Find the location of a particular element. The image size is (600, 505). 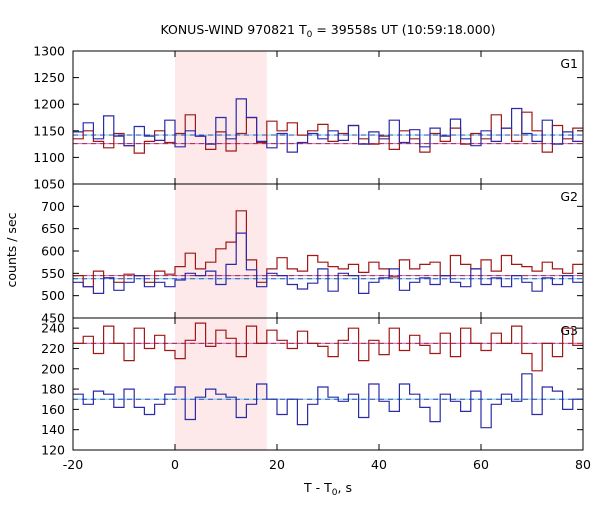

panel-3-y-tick-label: 220 is located at coordinates (53, 348).